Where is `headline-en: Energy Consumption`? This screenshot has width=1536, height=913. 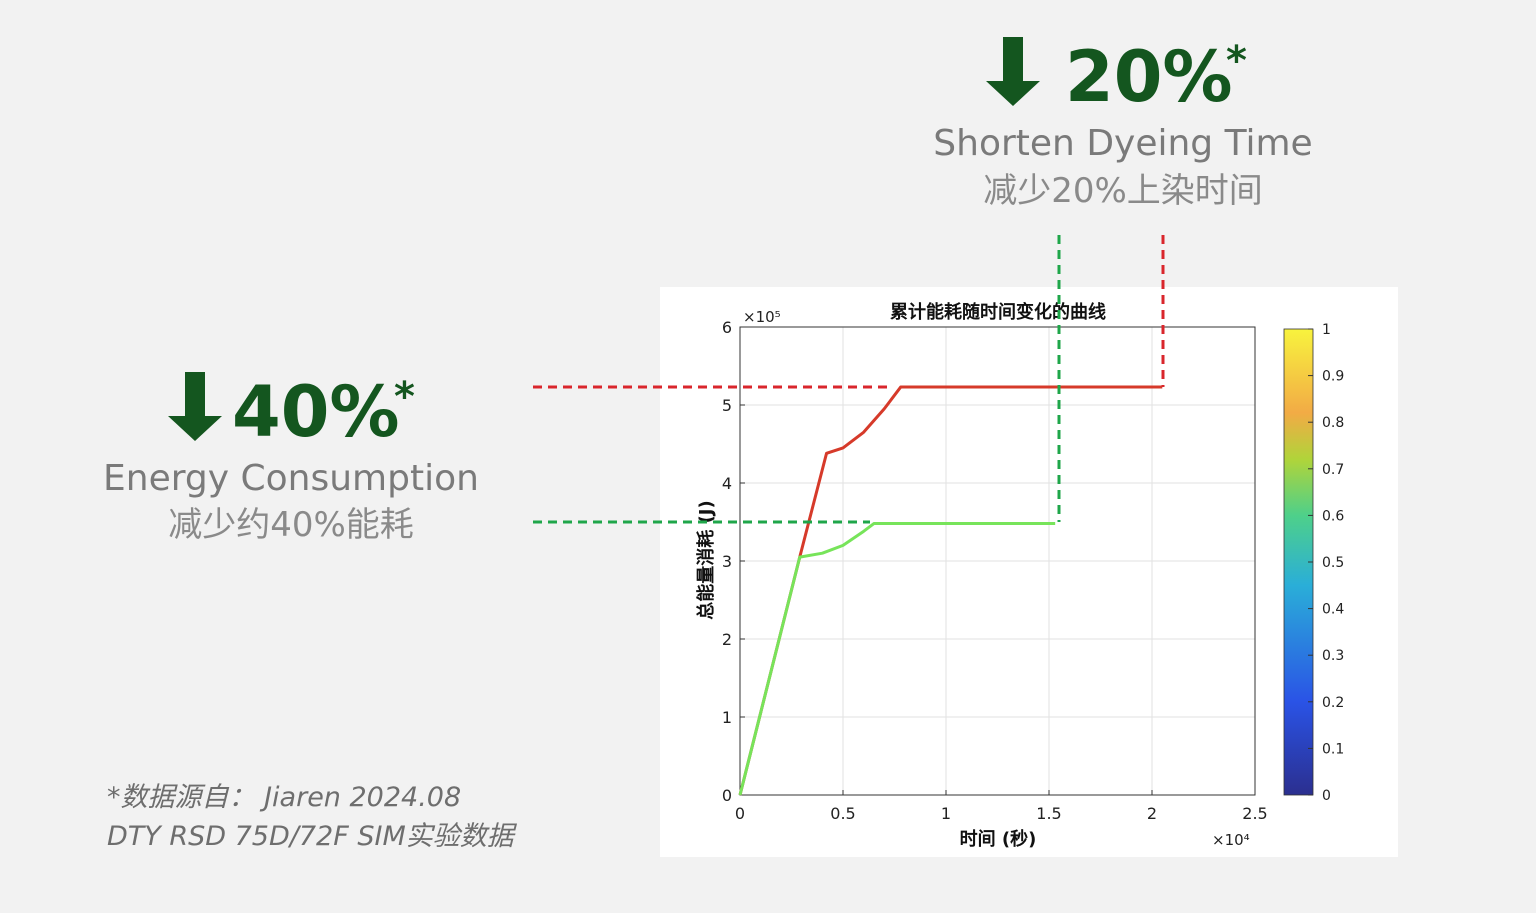
headline-en: Energy Consumption is located at coordinates (291, 478).